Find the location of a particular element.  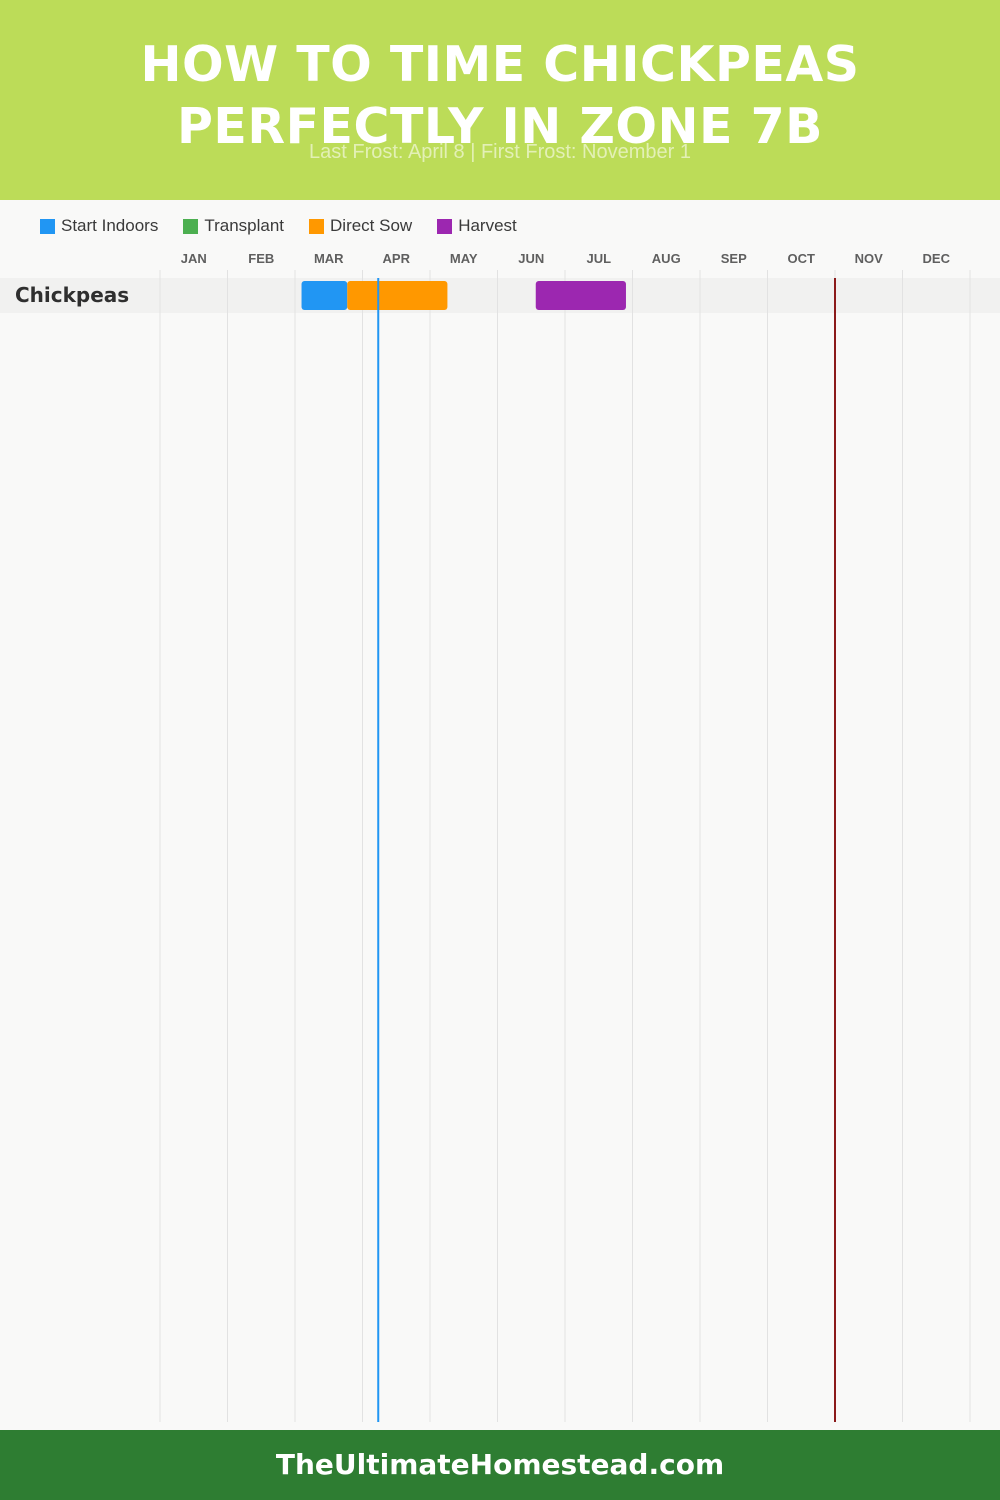

month-label-jun: JUN is located at coordinates (531, 258).